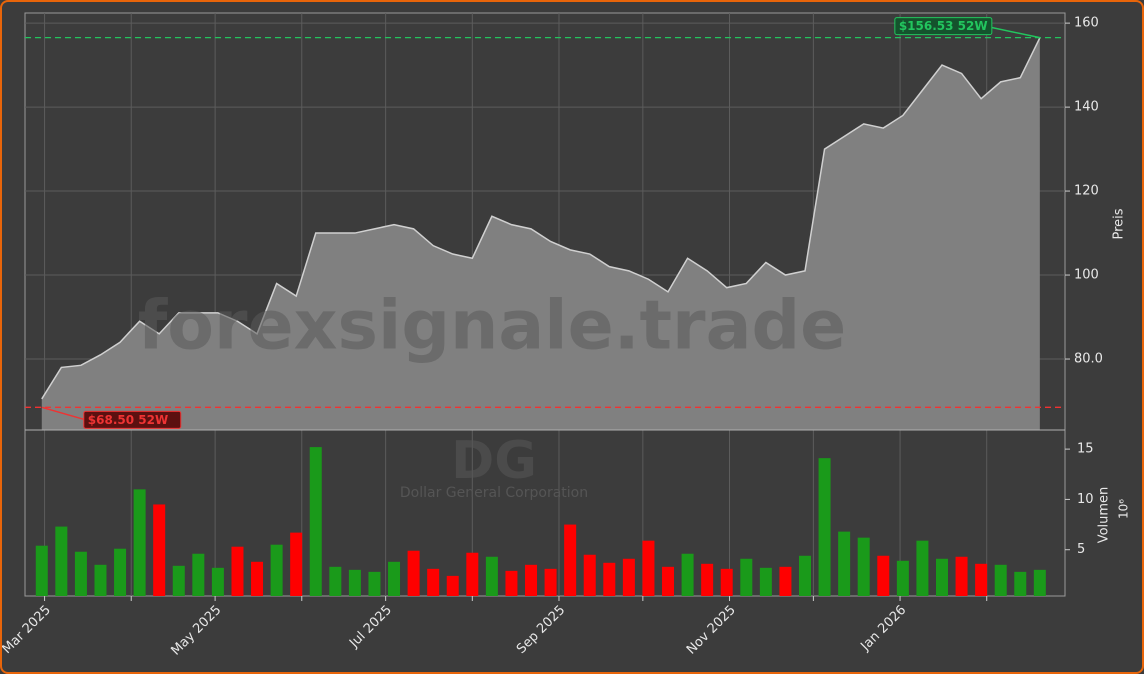  I want to click on y-tick-label: 160, so click(1086, 23).